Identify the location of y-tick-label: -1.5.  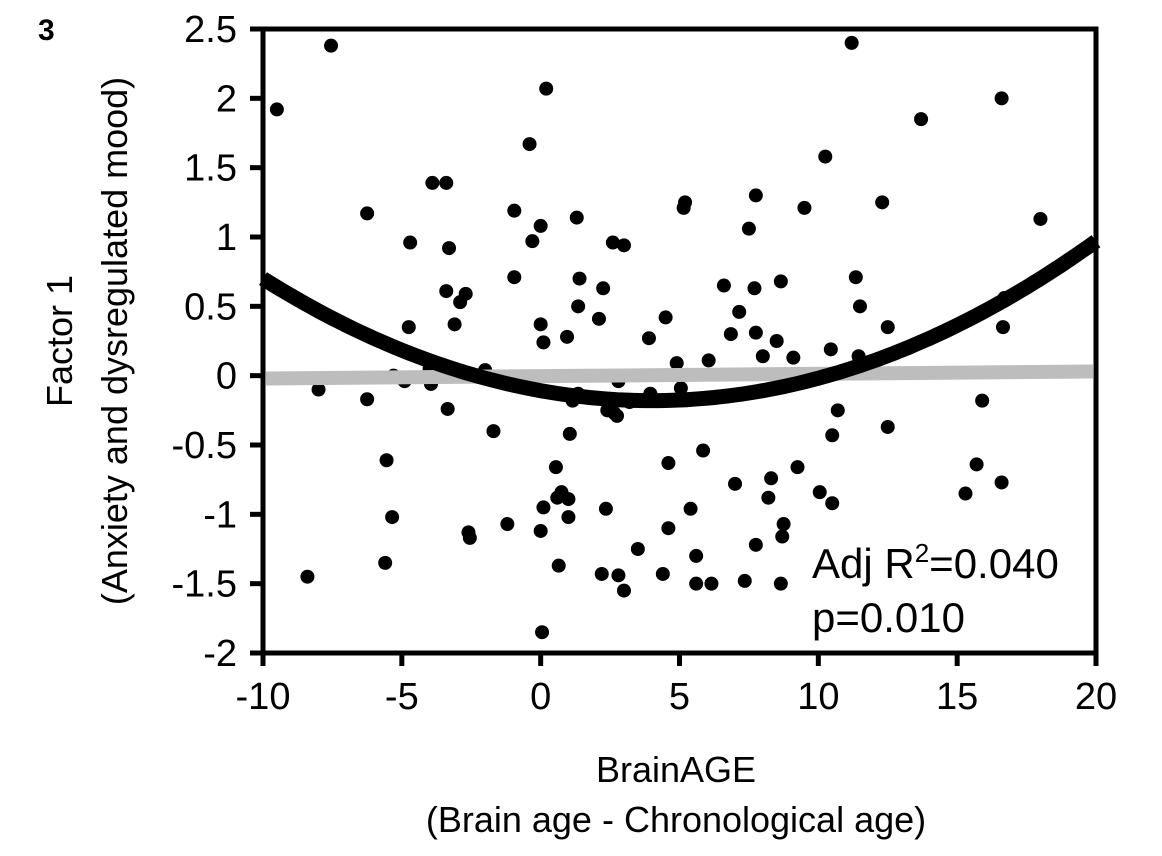
(204, 585).